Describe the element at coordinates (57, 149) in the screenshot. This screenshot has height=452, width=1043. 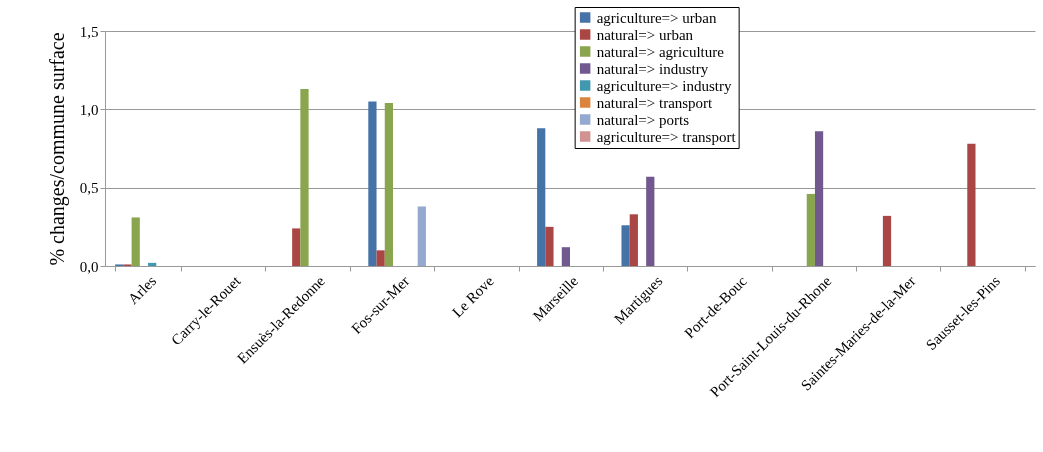
I see `y-axis-title: % changes/commune surface` at that location.